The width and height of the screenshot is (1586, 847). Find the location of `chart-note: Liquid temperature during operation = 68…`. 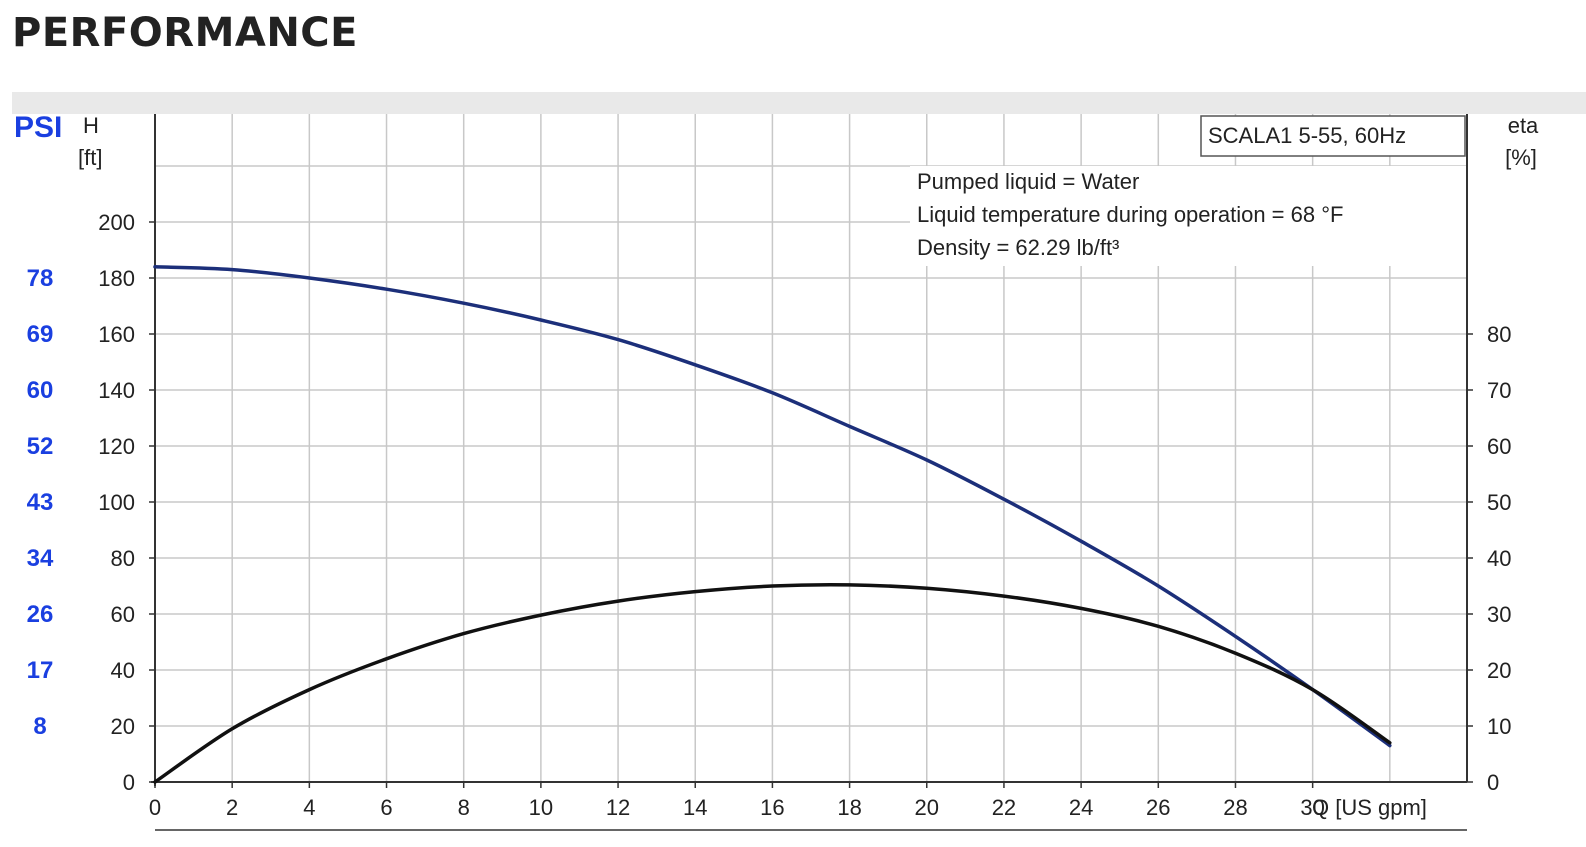

chart-note: Liquid temperature during operation = 68… is located at coordinates (1130, 214).